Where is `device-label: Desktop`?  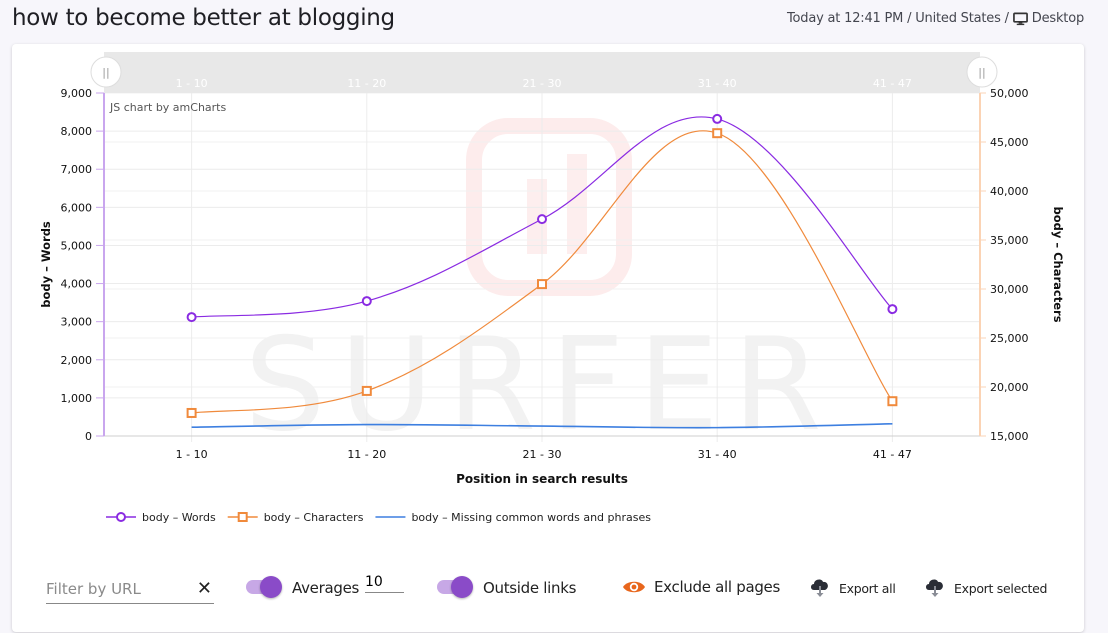 device-label: Desktop is located at coordinates (1057, 18).